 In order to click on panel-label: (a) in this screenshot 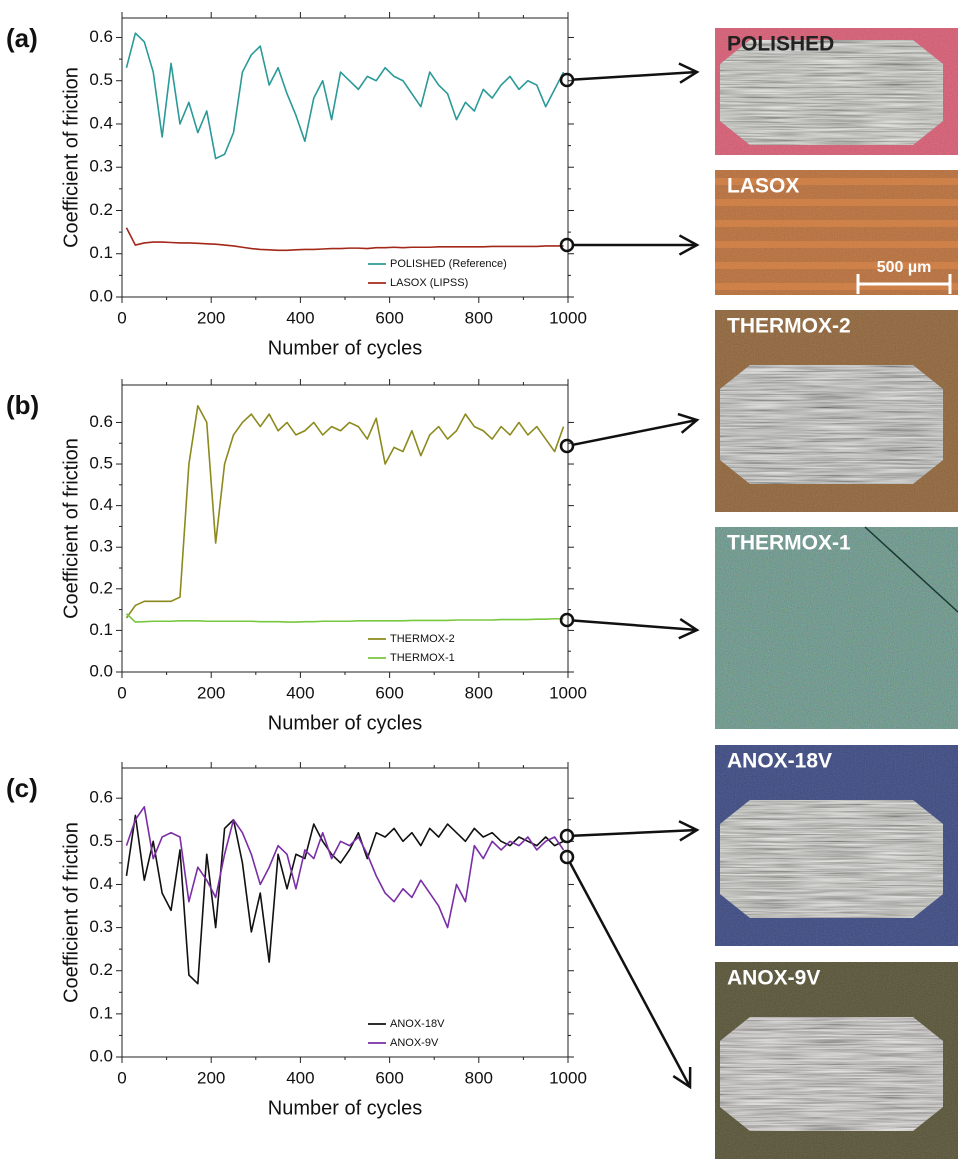, I will do `click(22, 38)`.